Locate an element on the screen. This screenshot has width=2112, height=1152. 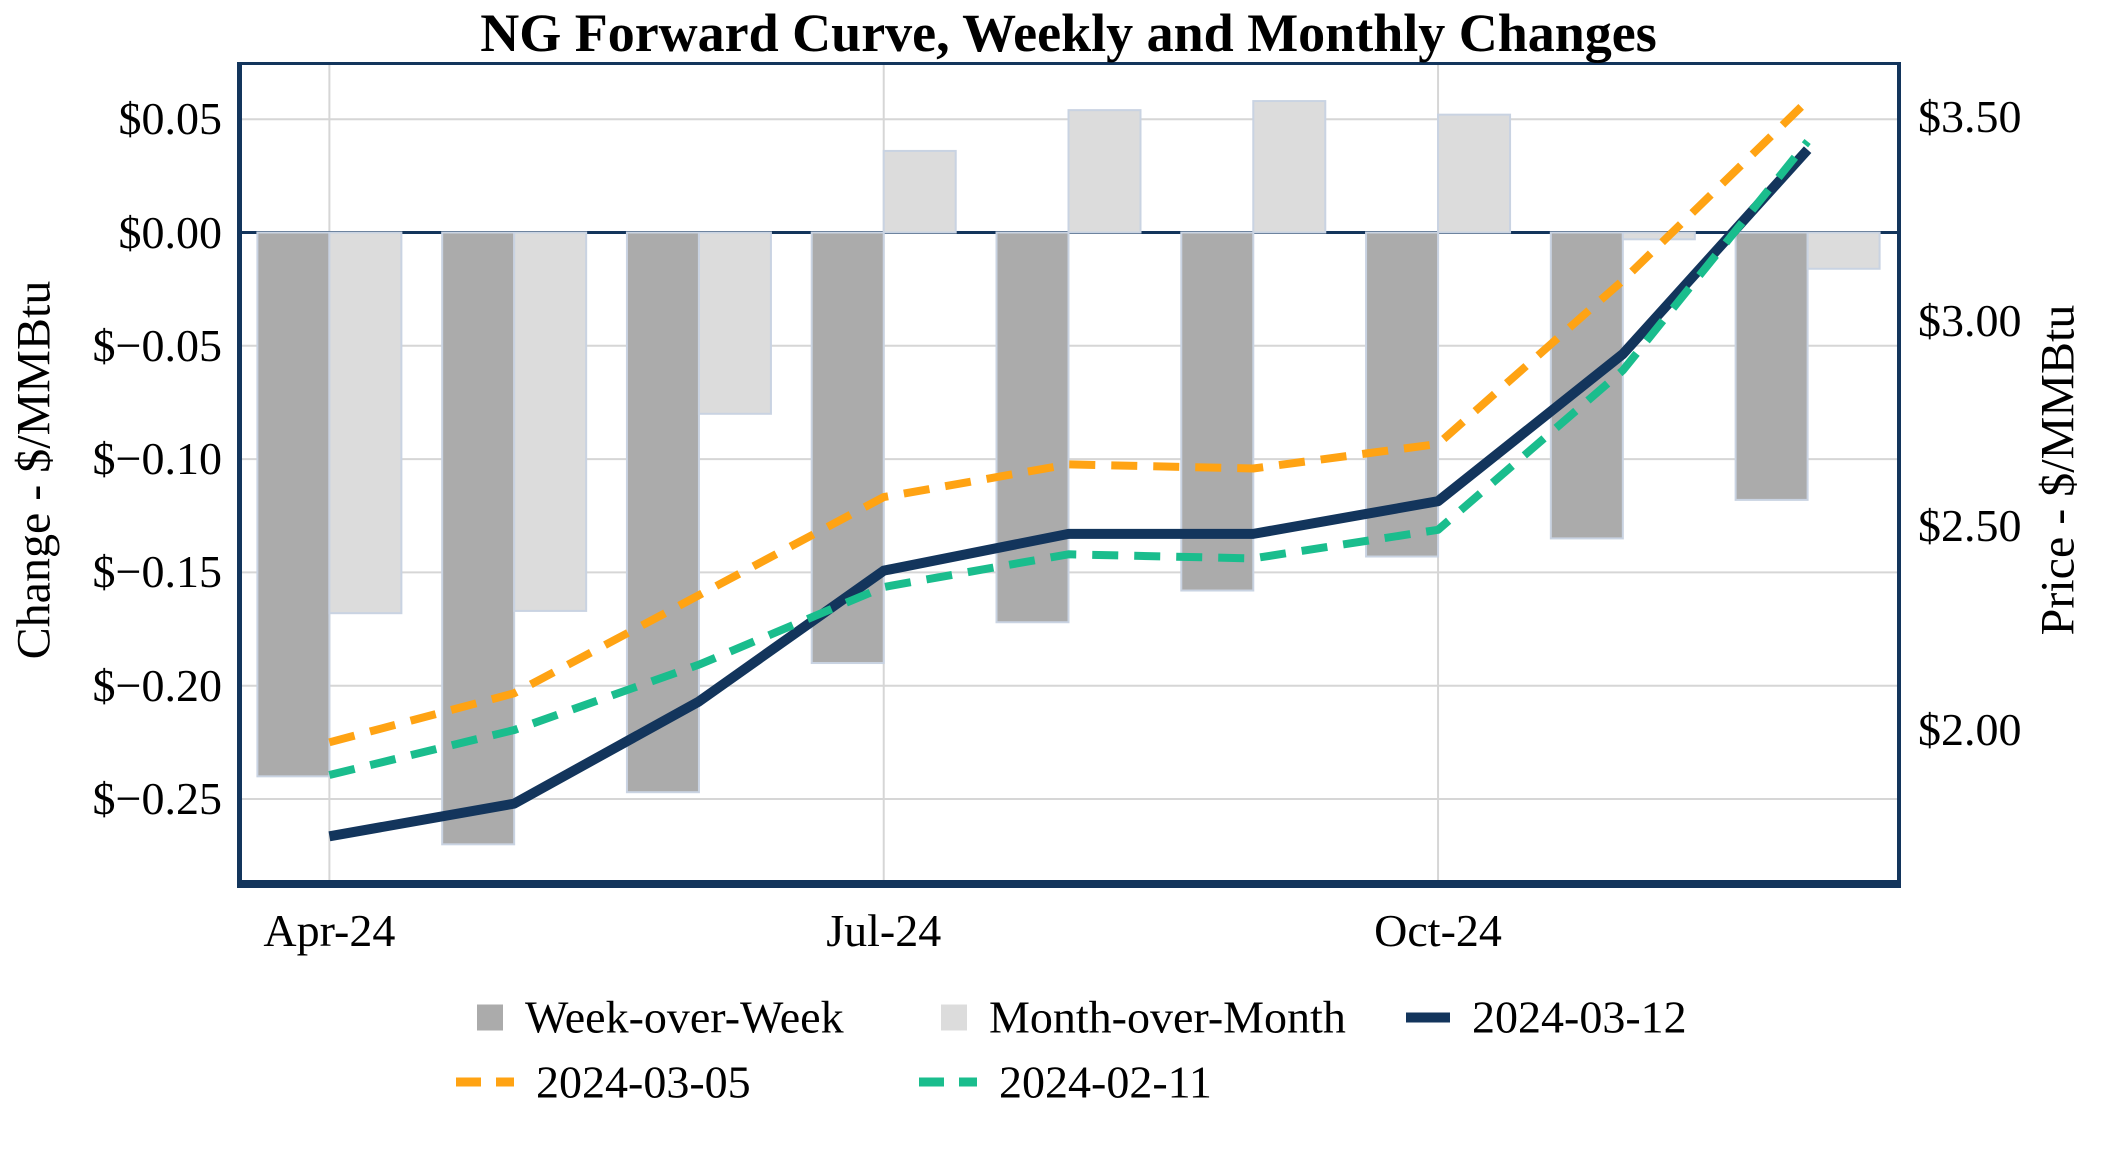
left-tick-label: $0.00 is located at coordinates (170, 232).